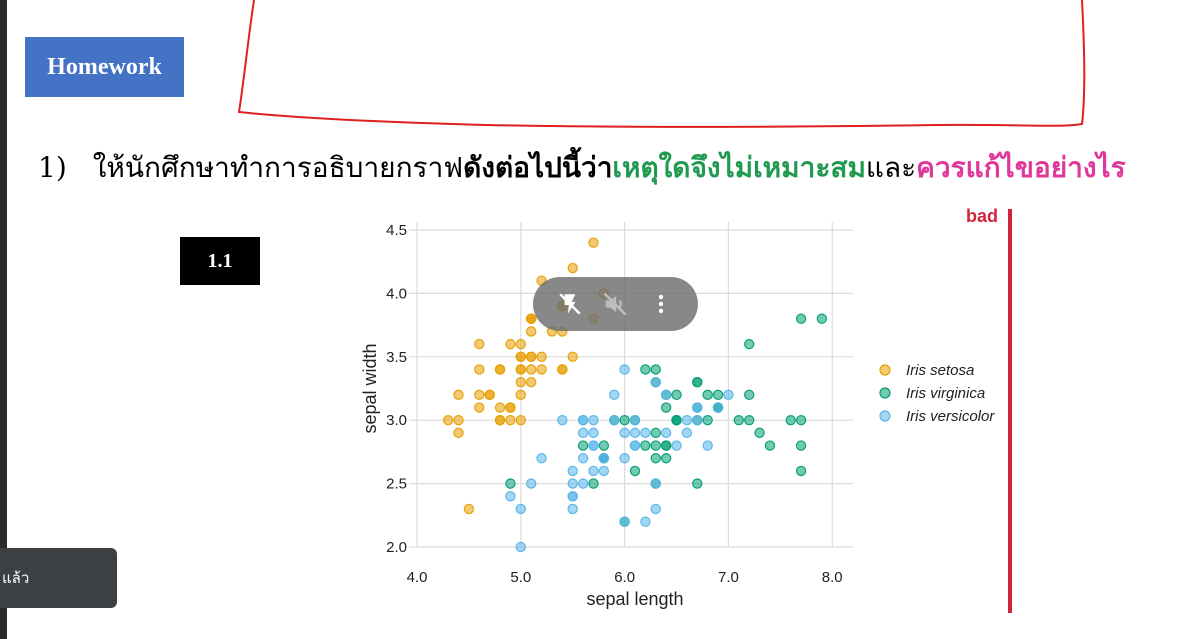 This screenshot has width=1185, height=639. I want to click on y-tick-label: 2.5, so click(396, 484).